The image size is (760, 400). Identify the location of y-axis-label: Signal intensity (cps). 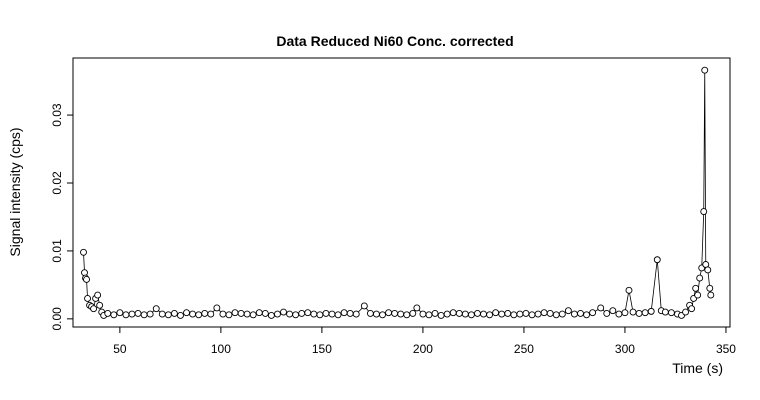
(15, 191).